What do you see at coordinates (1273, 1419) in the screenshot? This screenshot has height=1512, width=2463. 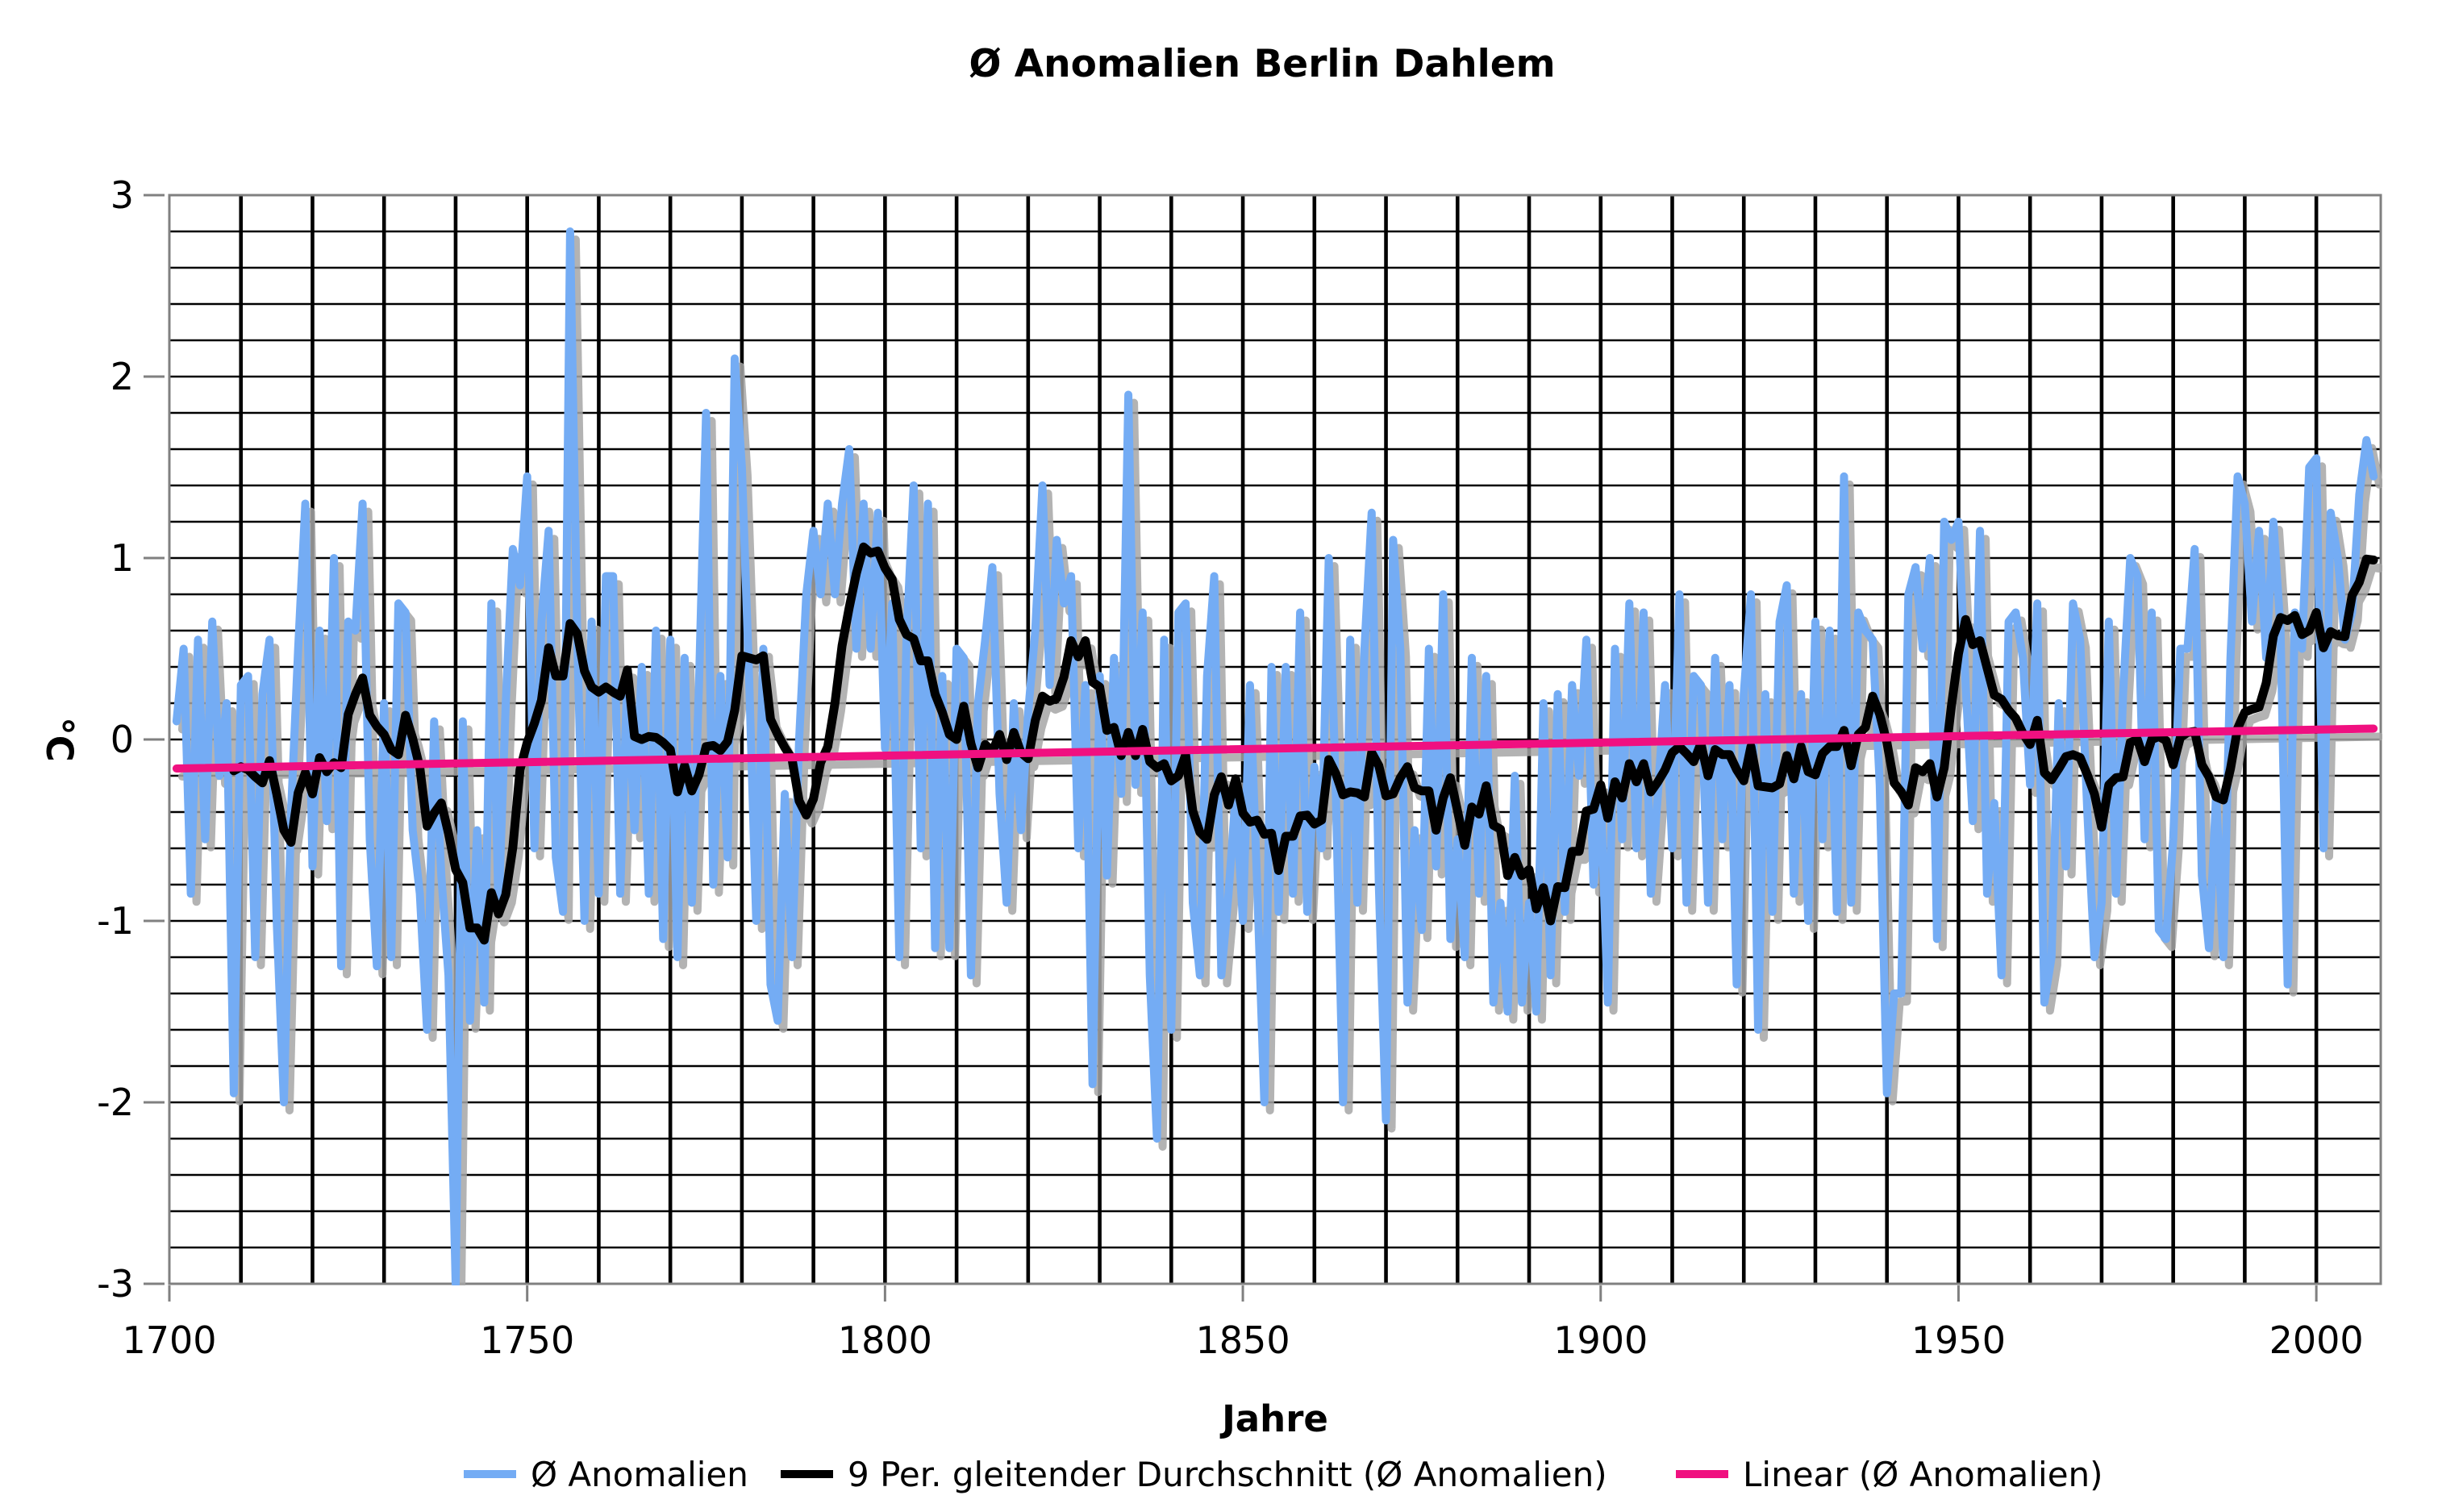 I see `x-axis-title: Jahre` at bounding box center [1273, 1419].